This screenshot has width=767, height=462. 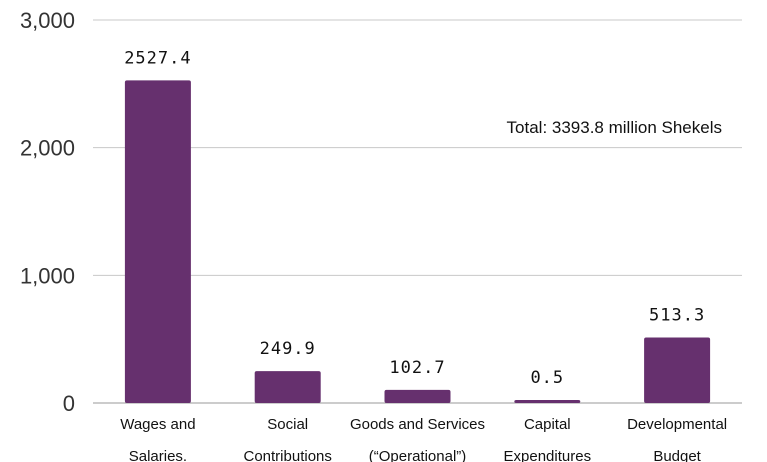 What do you see at coordinates (287, 424) in the screenshot?
I see `x-tick-label: Social` at bounding box center [287, 424].